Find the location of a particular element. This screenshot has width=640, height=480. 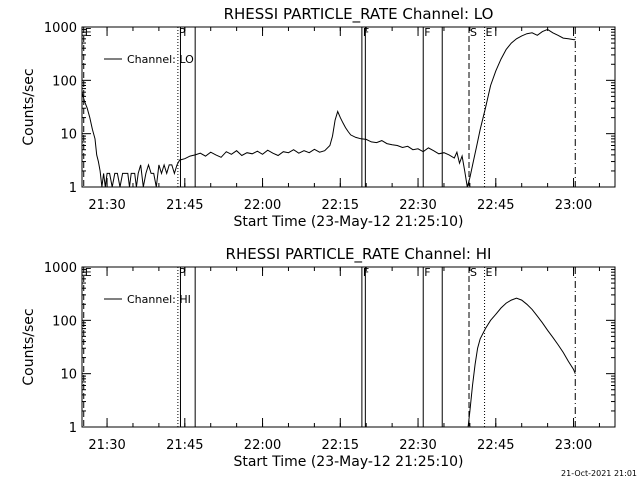

generation-timestamp: 21-Oct-2021 21:01 is located at coordinates (599, 473).